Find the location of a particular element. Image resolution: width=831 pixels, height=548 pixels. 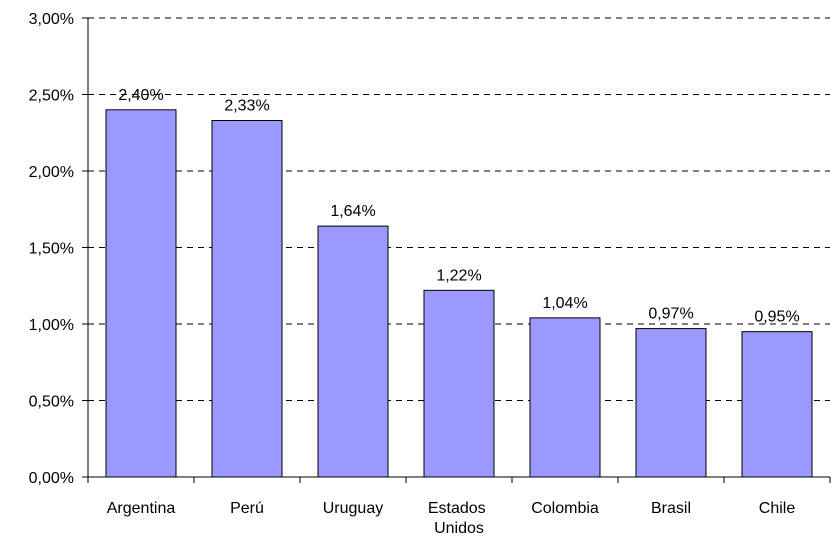

value-label: 2,33% is located at coordinates (246, 106).